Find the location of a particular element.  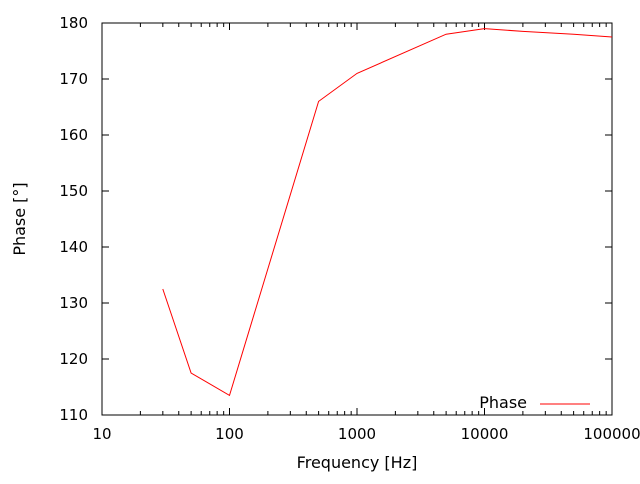

x-tick-label: 10000 is located at coordinates (485, 434).